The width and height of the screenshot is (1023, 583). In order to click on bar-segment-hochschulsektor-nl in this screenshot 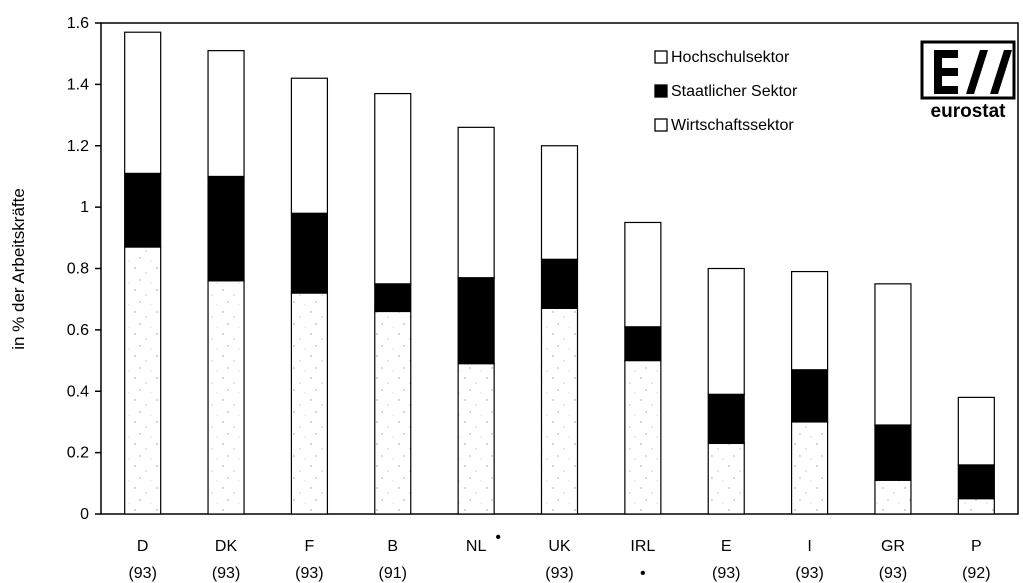, I will do `click(476, 202)`.